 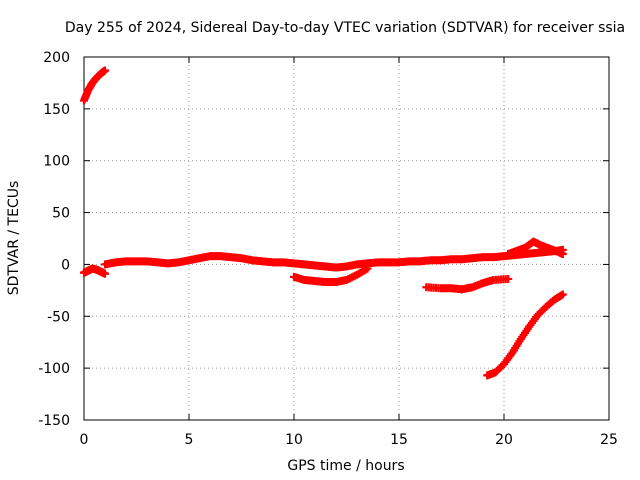 What do you see at coordinates (56, 110) in the screenshot?
I see `y-tick-label: 150` at bounding box center [56, 110].